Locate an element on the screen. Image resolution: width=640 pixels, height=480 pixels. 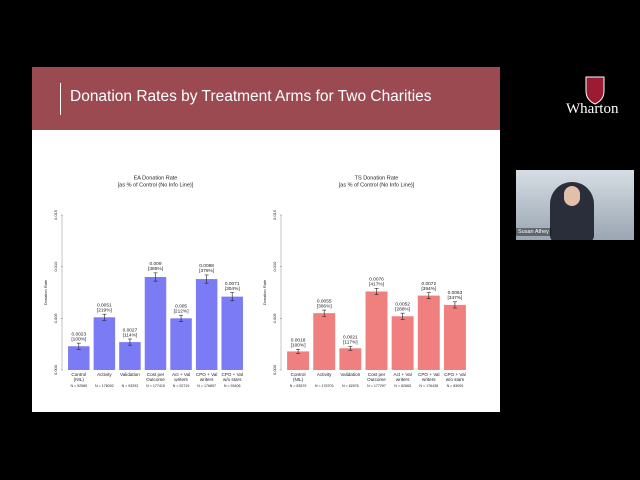
percent-label: [117%] is located at coordinates (350, 342).